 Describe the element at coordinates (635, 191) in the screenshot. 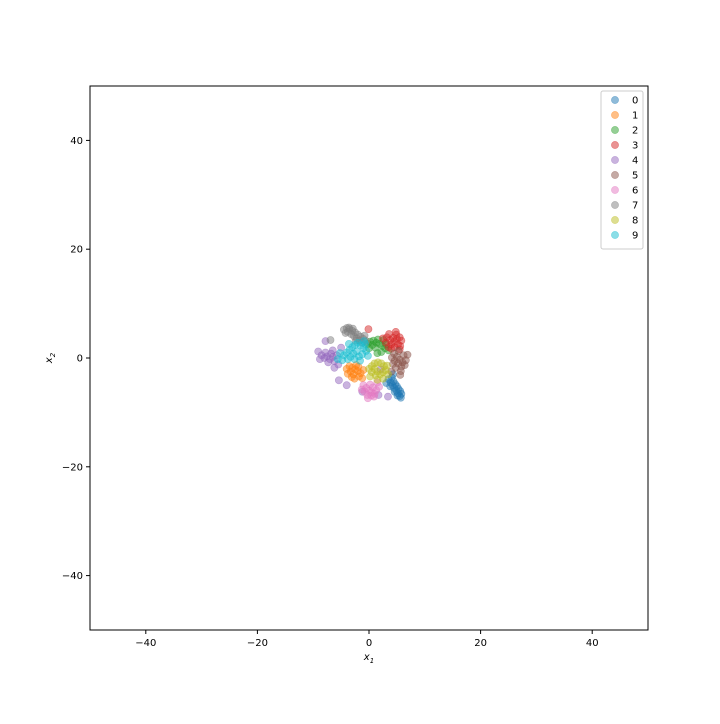

I see `legend-label: 6` at that location.